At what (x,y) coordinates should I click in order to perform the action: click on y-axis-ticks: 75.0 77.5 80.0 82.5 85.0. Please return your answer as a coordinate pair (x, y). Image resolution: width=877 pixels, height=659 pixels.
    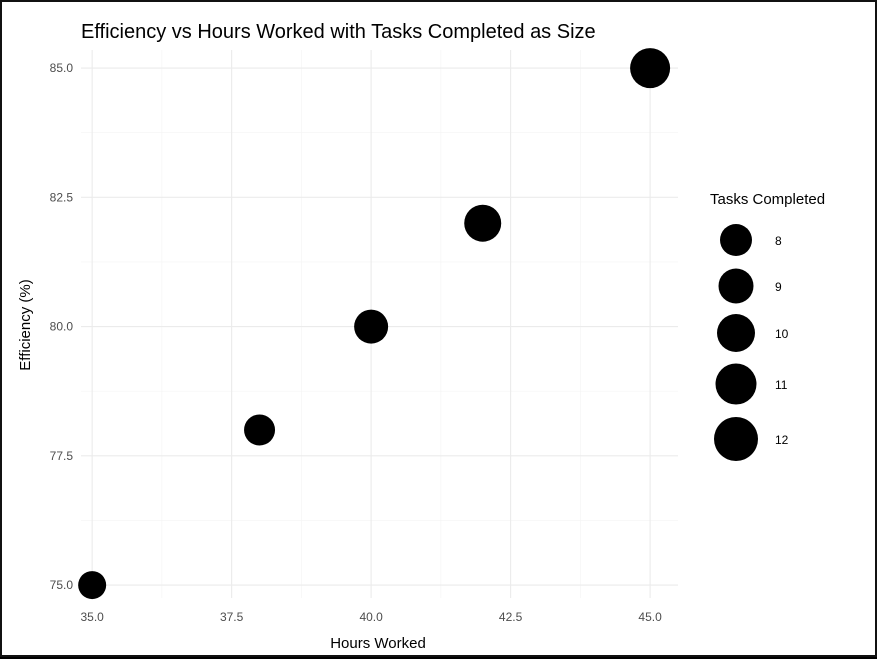
    Looking at the image, I should click on (62, 326).